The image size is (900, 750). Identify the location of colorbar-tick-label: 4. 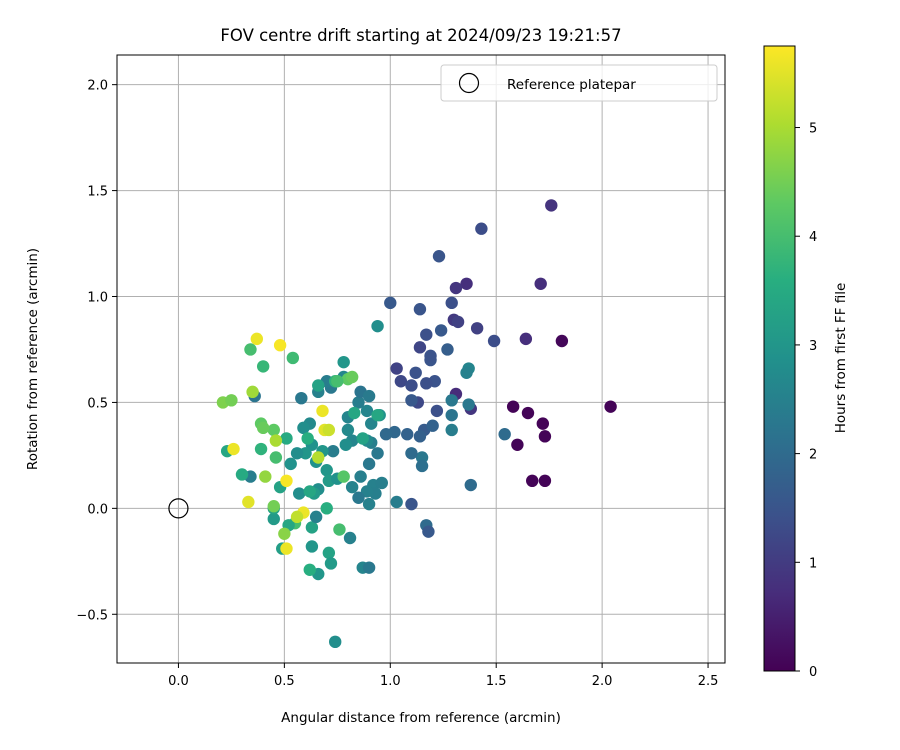
(813, 237).